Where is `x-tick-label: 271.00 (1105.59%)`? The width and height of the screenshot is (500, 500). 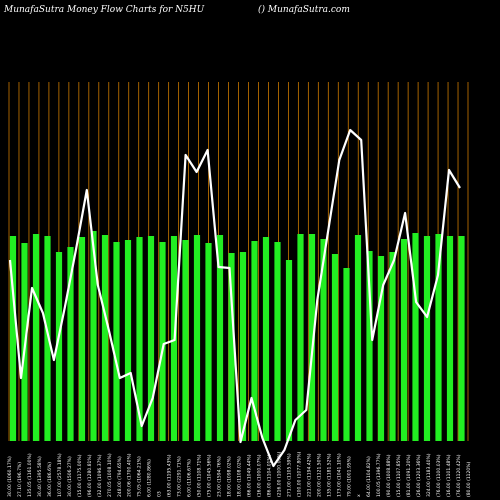 x-tick-label: 271.00 (1105.59%) is located at coordinates (289, 475).